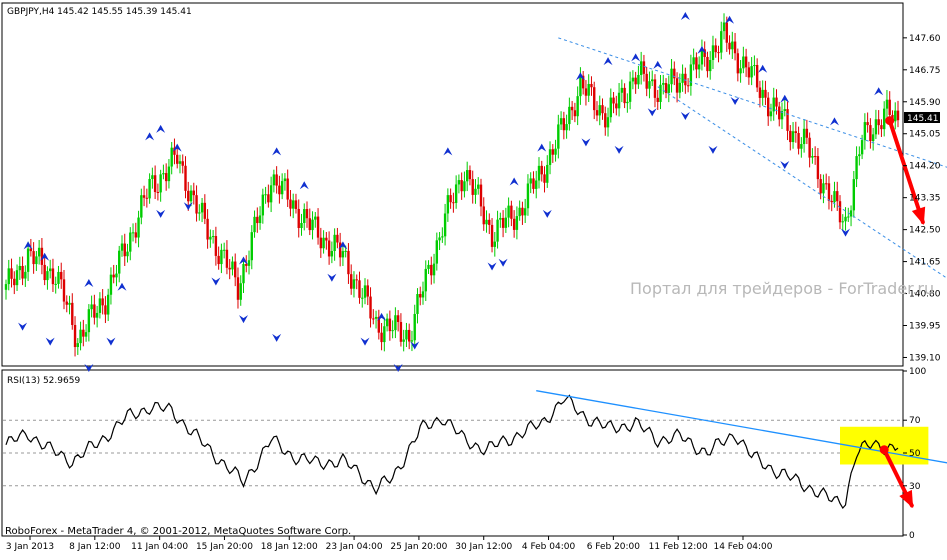  Describe the element at coordinates (925, 358) in the screenshot. I see `price-tick-label: 139.10` at that location.